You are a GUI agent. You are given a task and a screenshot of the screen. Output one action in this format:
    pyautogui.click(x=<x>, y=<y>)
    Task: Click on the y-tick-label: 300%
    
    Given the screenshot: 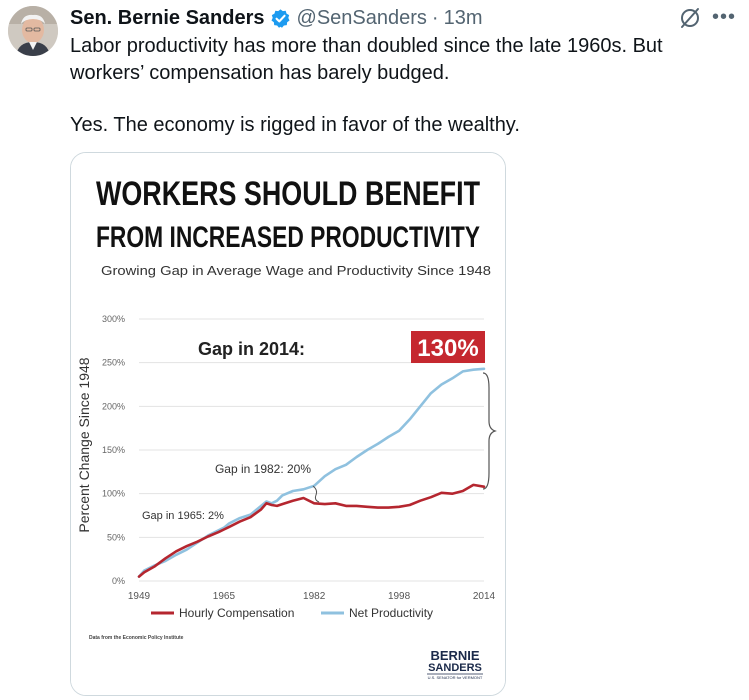 What is the action you would take?
    pyautogui.click(x=113, y=319)
    